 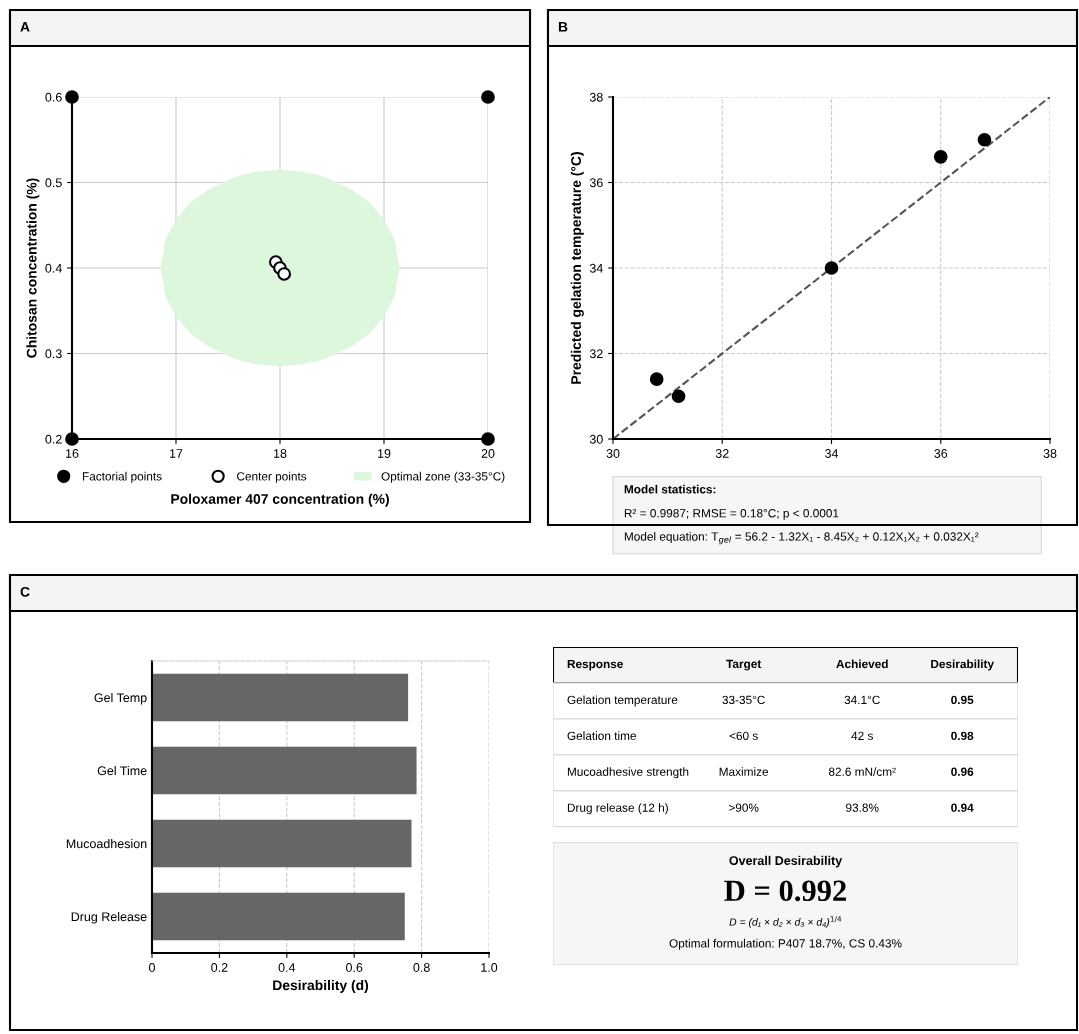 What do you see at coordinates (628, 773) in the screenshot?
I see `text: Mucoadhesive strength` at bounding box center [628, 773].